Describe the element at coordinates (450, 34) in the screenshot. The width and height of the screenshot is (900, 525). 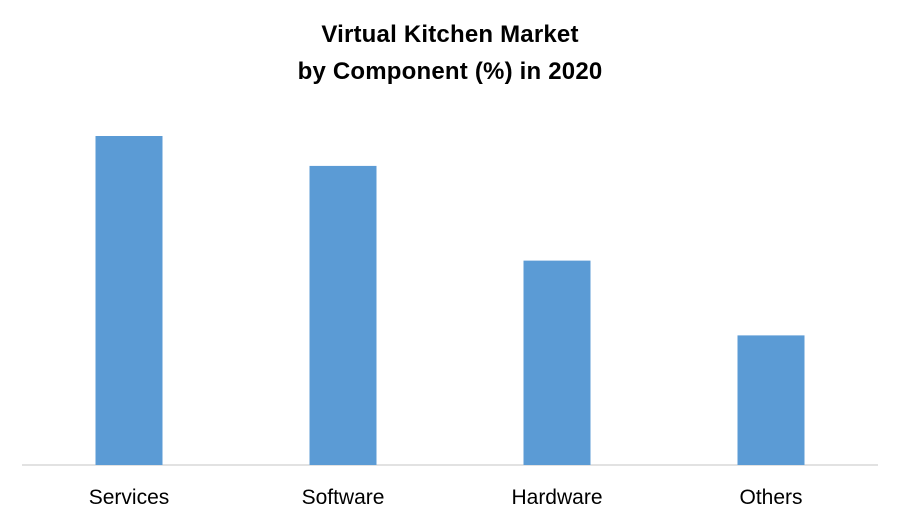
I see `chart-title-line1: Virtual Kitchen Market` at that location.